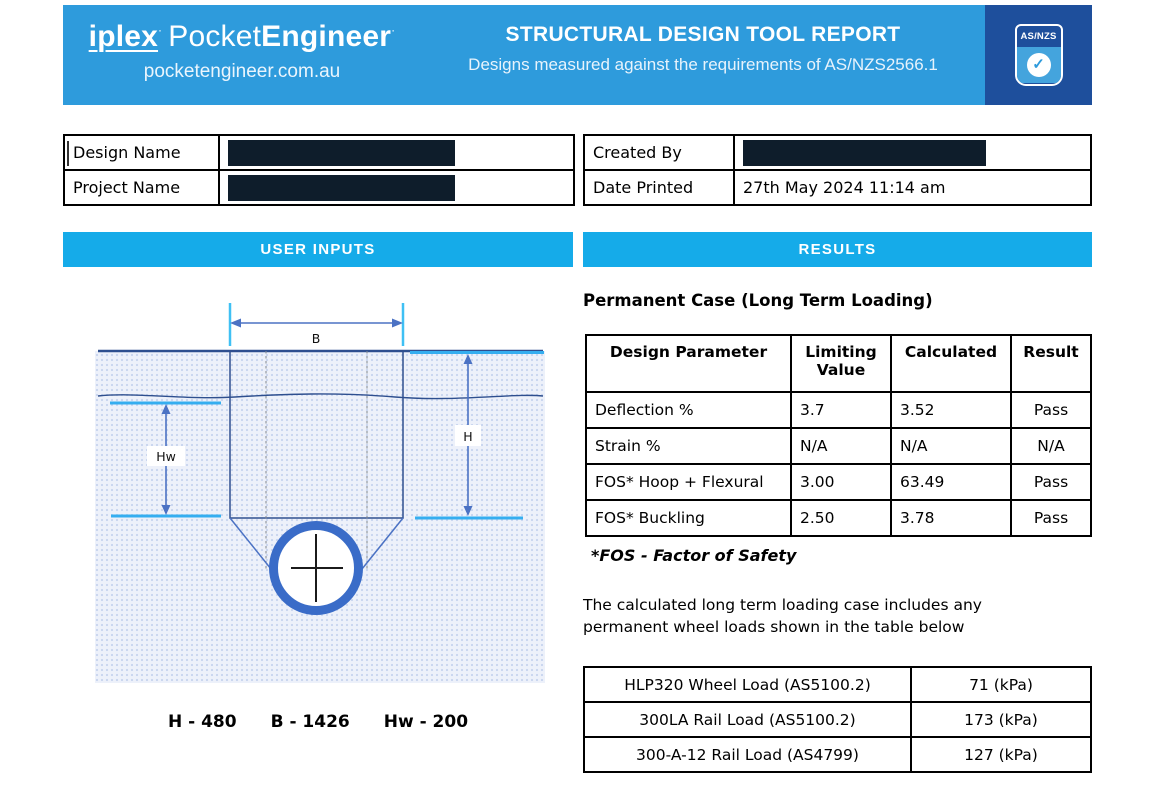 The height and width of the screenshot is (805, 1157). Describe the element at coordinates (703, 34) in the screenshot. I see `report-title: STRUCTURAL DESIGN TOOL REPORT` at that location.